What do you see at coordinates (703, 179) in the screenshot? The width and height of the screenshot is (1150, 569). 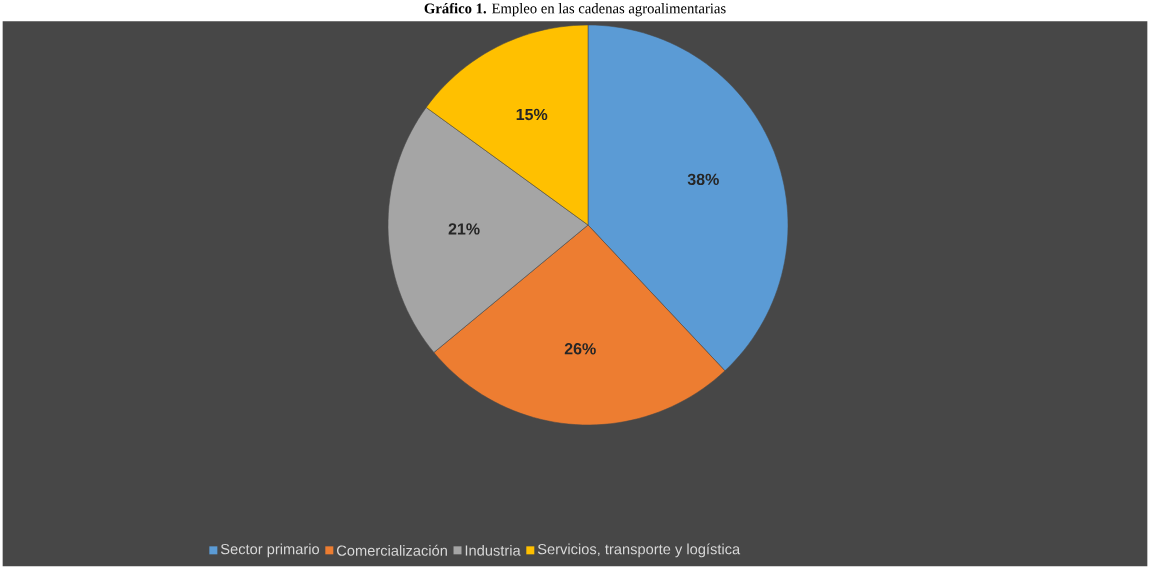 I see `data-label: 38%` at bounding box center [703, 179].